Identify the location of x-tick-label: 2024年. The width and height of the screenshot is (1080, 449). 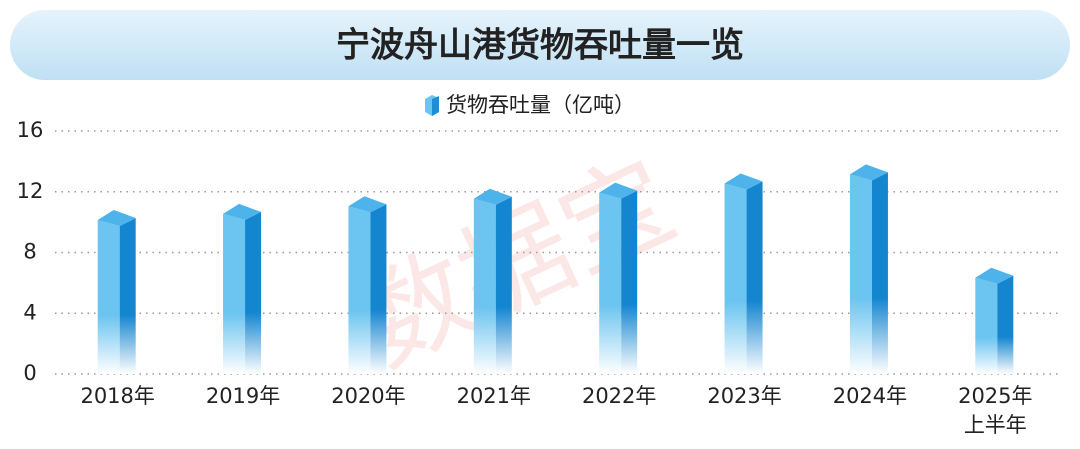
(870, 396).